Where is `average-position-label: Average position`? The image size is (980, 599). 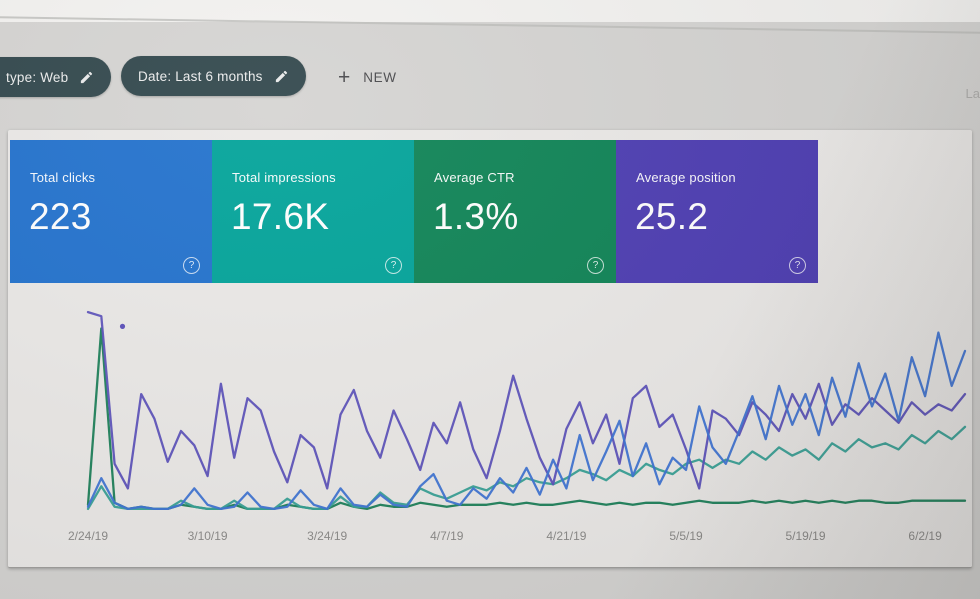 average-position-label: Average position is located at coordinates (686, 177).